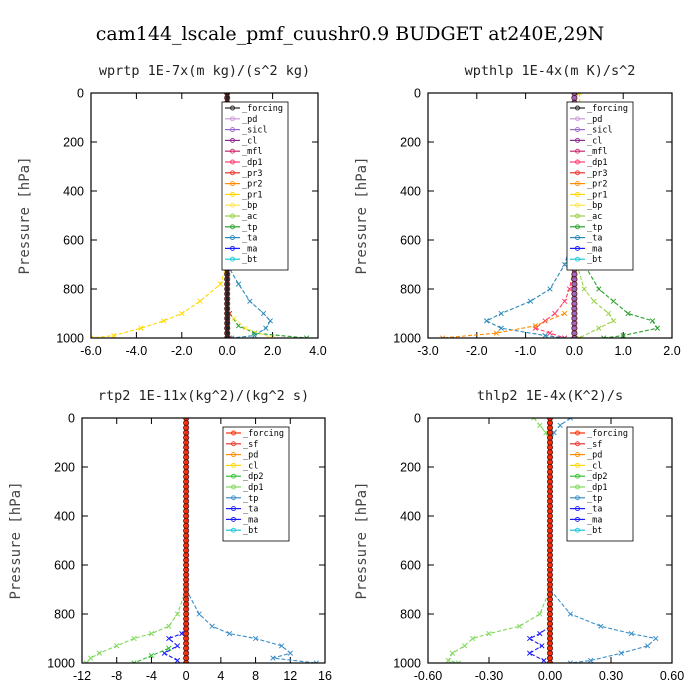 The image size is (700, 700). I want to click on legend-label: _ta, so click(250, 510).